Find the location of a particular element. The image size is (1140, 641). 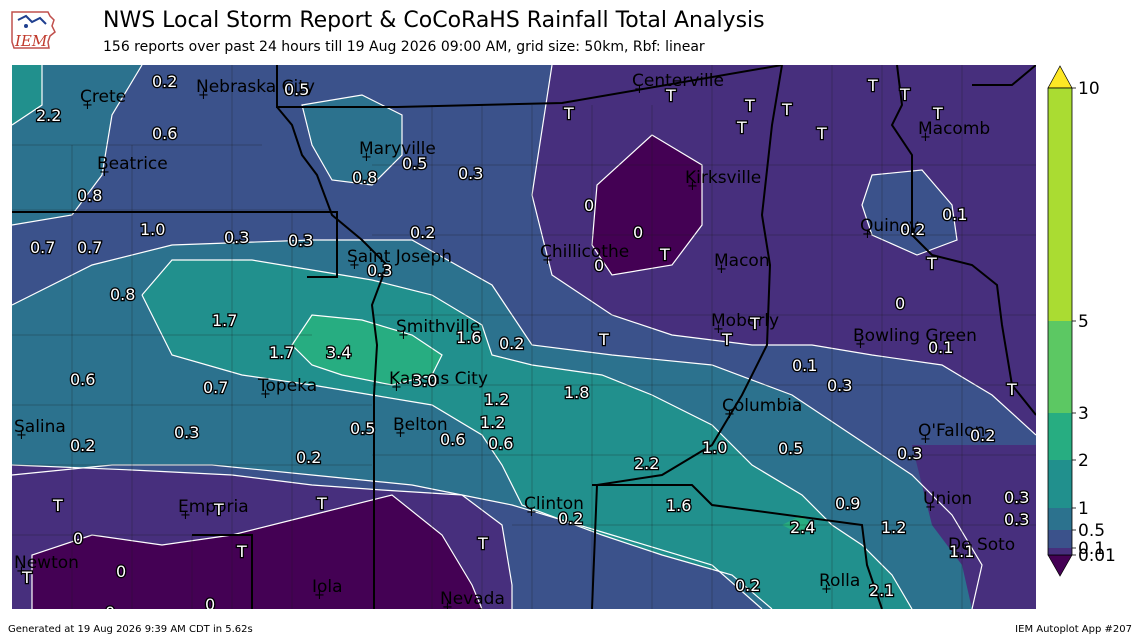

city-columbia: +Columbia is located at coordinates (762, 409).